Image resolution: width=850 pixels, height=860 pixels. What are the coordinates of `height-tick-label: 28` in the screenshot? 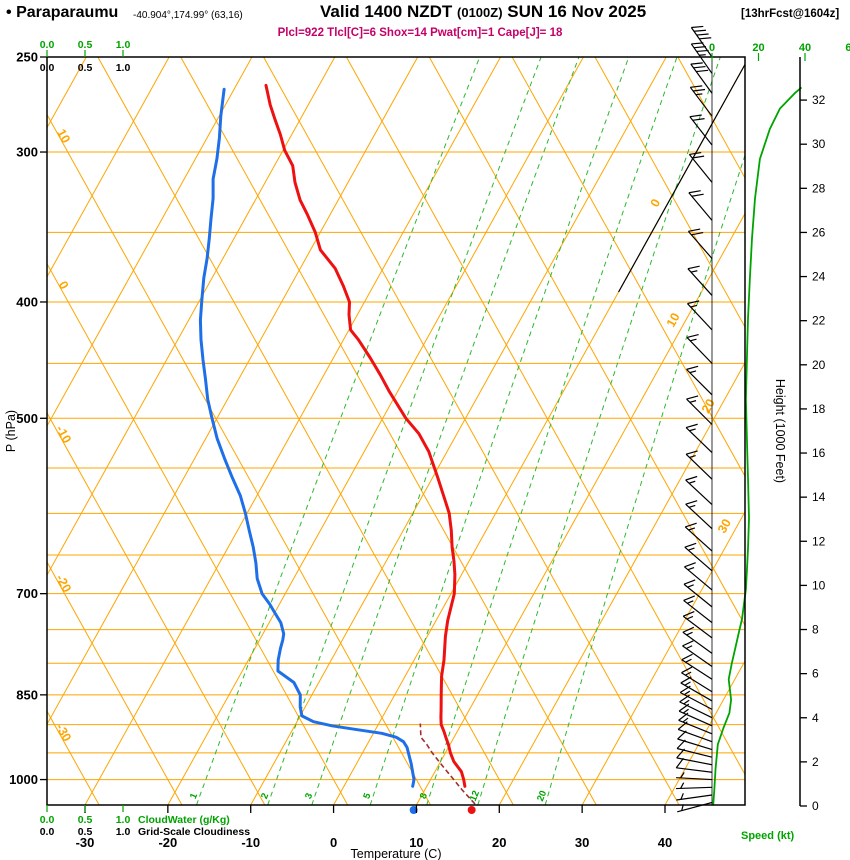 It's located at (819, 188).